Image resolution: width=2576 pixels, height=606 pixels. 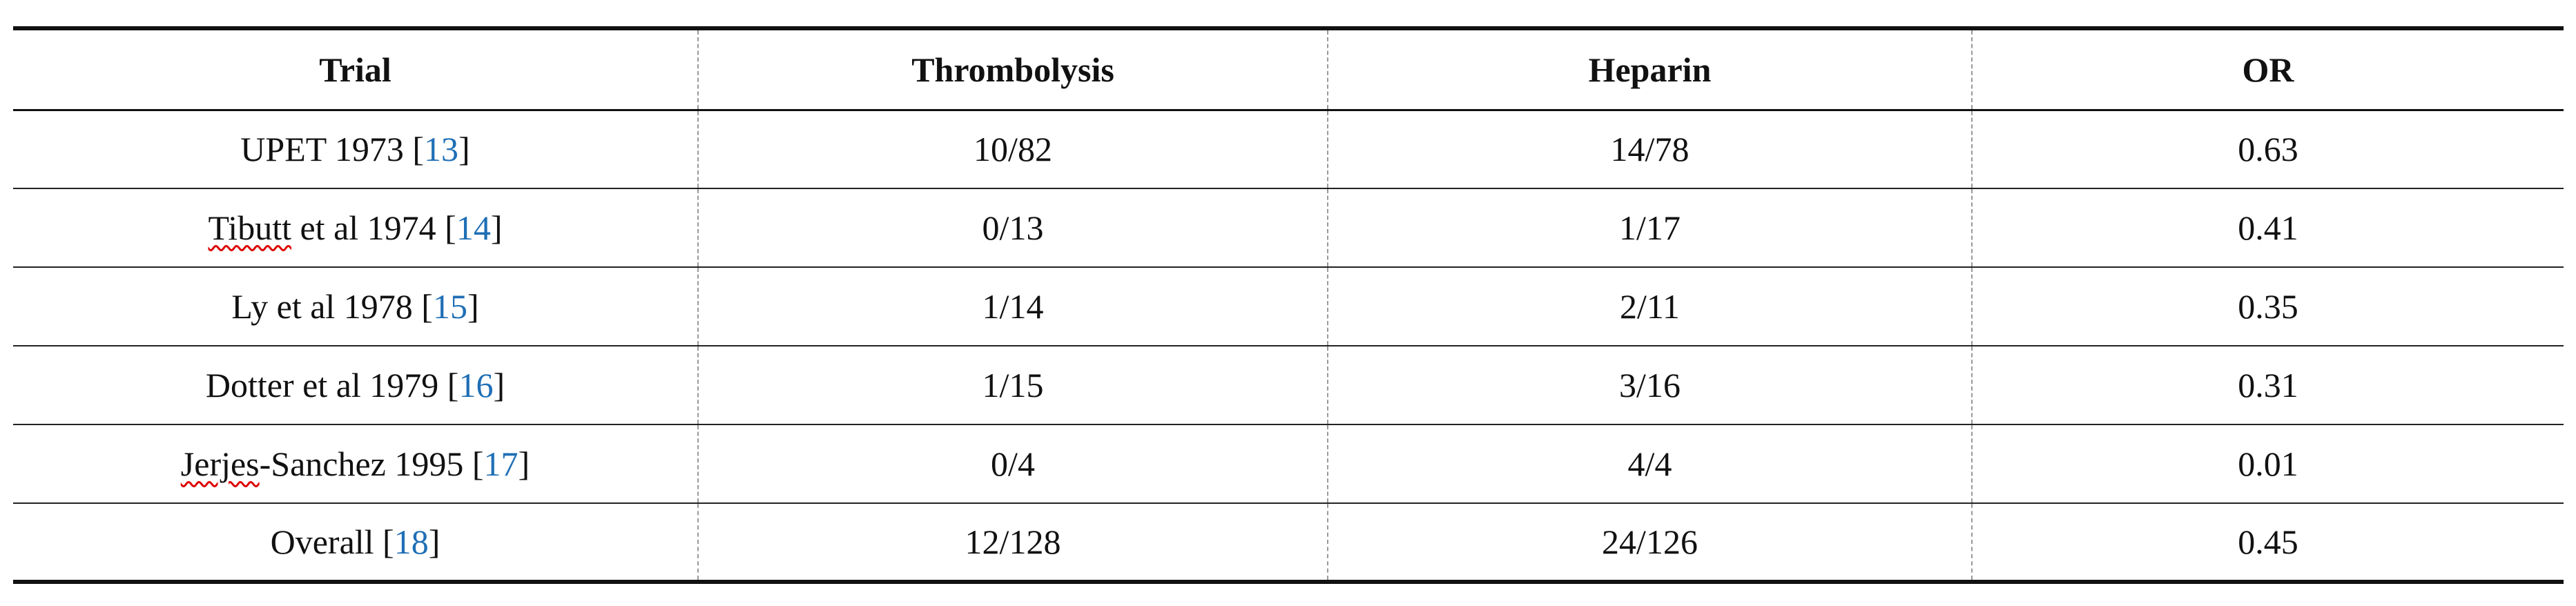 I want to click on table-cell: 0.41, so click(x=2268, y=228).